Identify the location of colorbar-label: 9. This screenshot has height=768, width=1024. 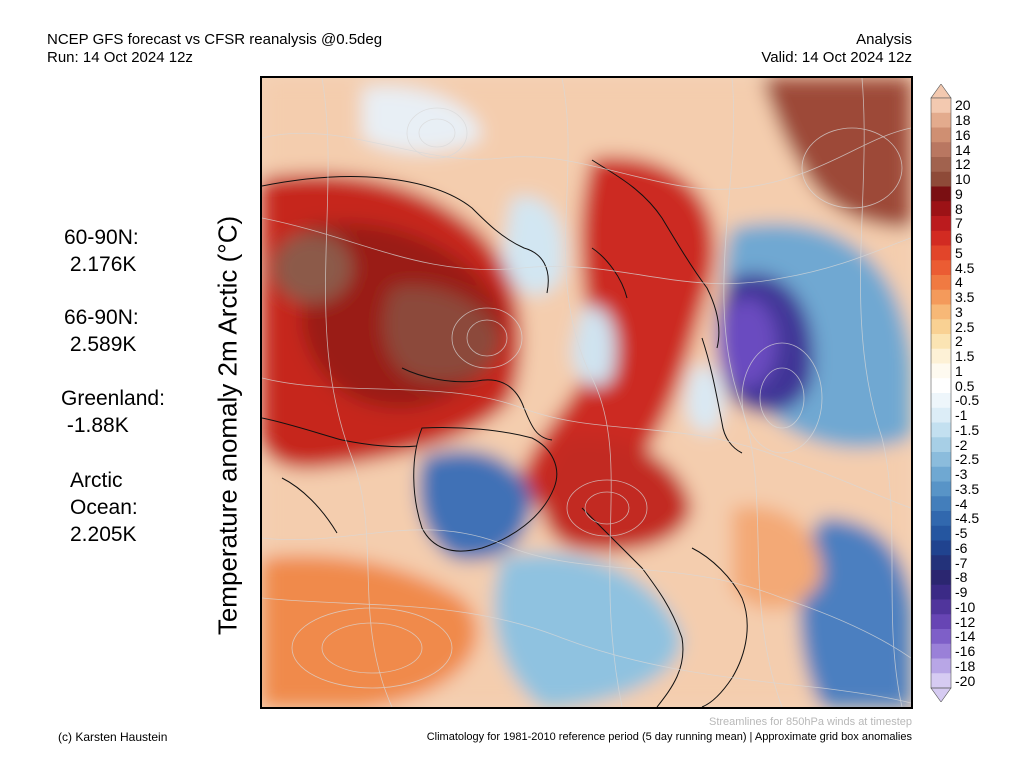
(959, 193).